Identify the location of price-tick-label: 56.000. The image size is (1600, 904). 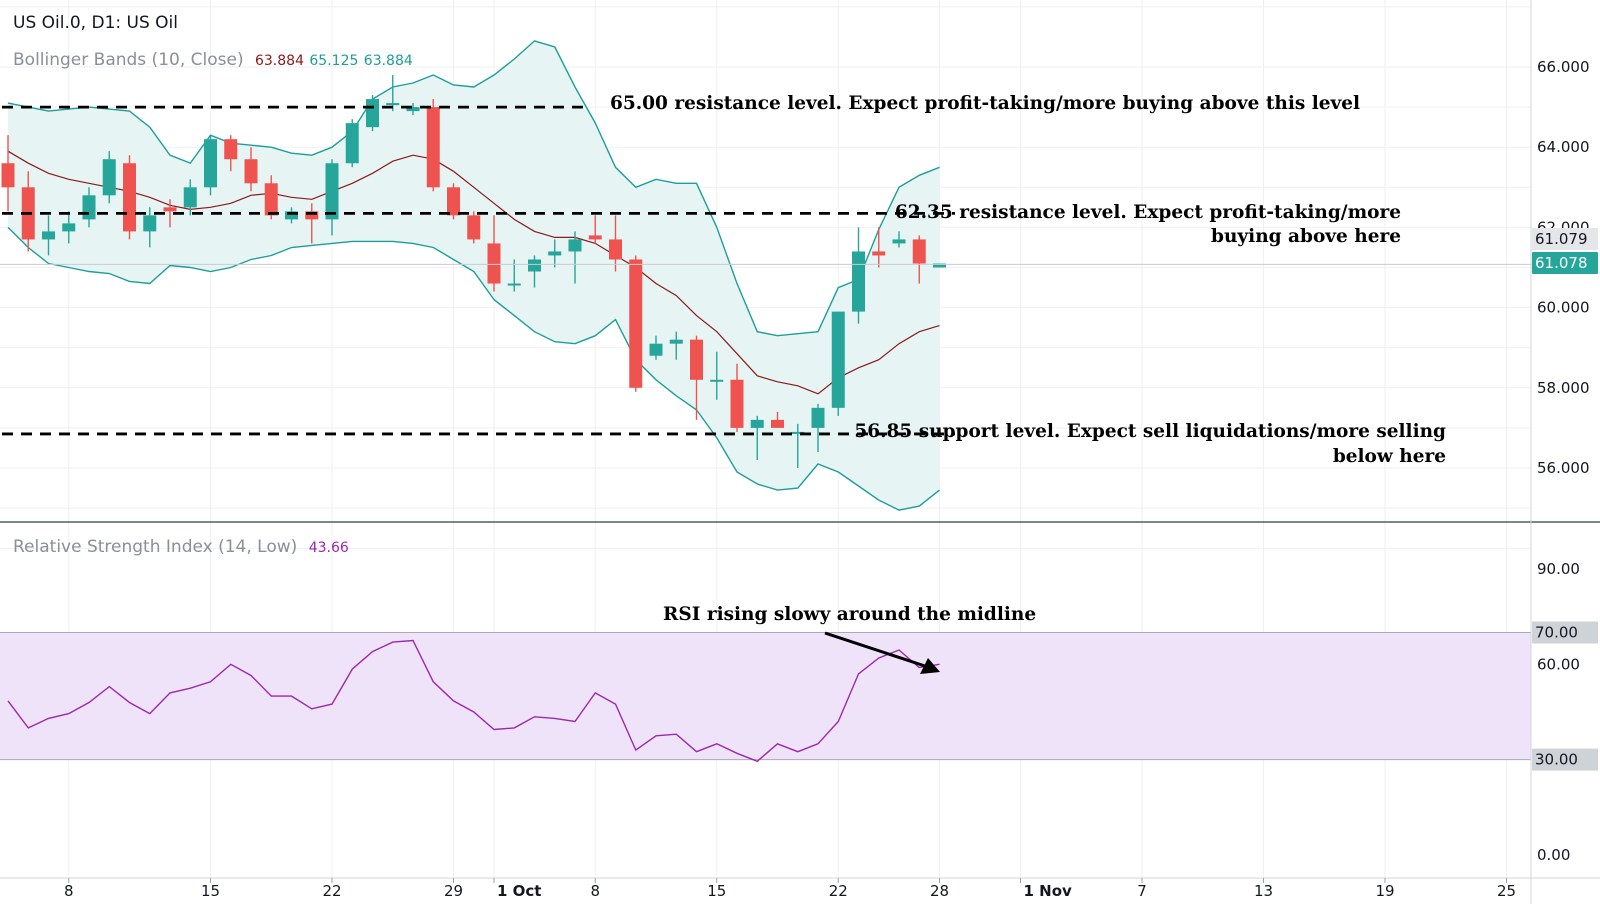
(1563, 468).